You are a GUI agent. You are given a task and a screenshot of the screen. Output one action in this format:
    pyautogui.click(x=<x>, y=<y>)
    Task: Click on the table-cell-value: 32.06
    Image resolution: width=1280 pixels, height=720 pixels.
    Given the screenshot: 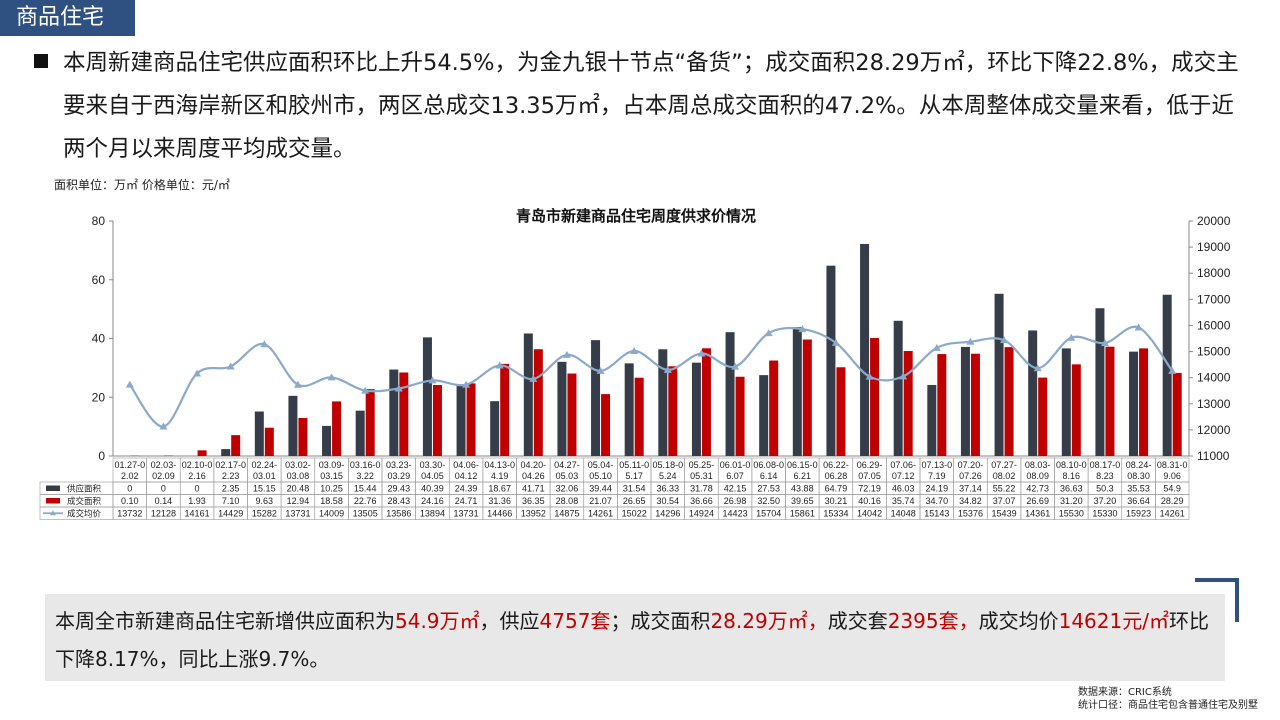 What is the action you would take?
    pyautogui.click(x=567, y=489)
    